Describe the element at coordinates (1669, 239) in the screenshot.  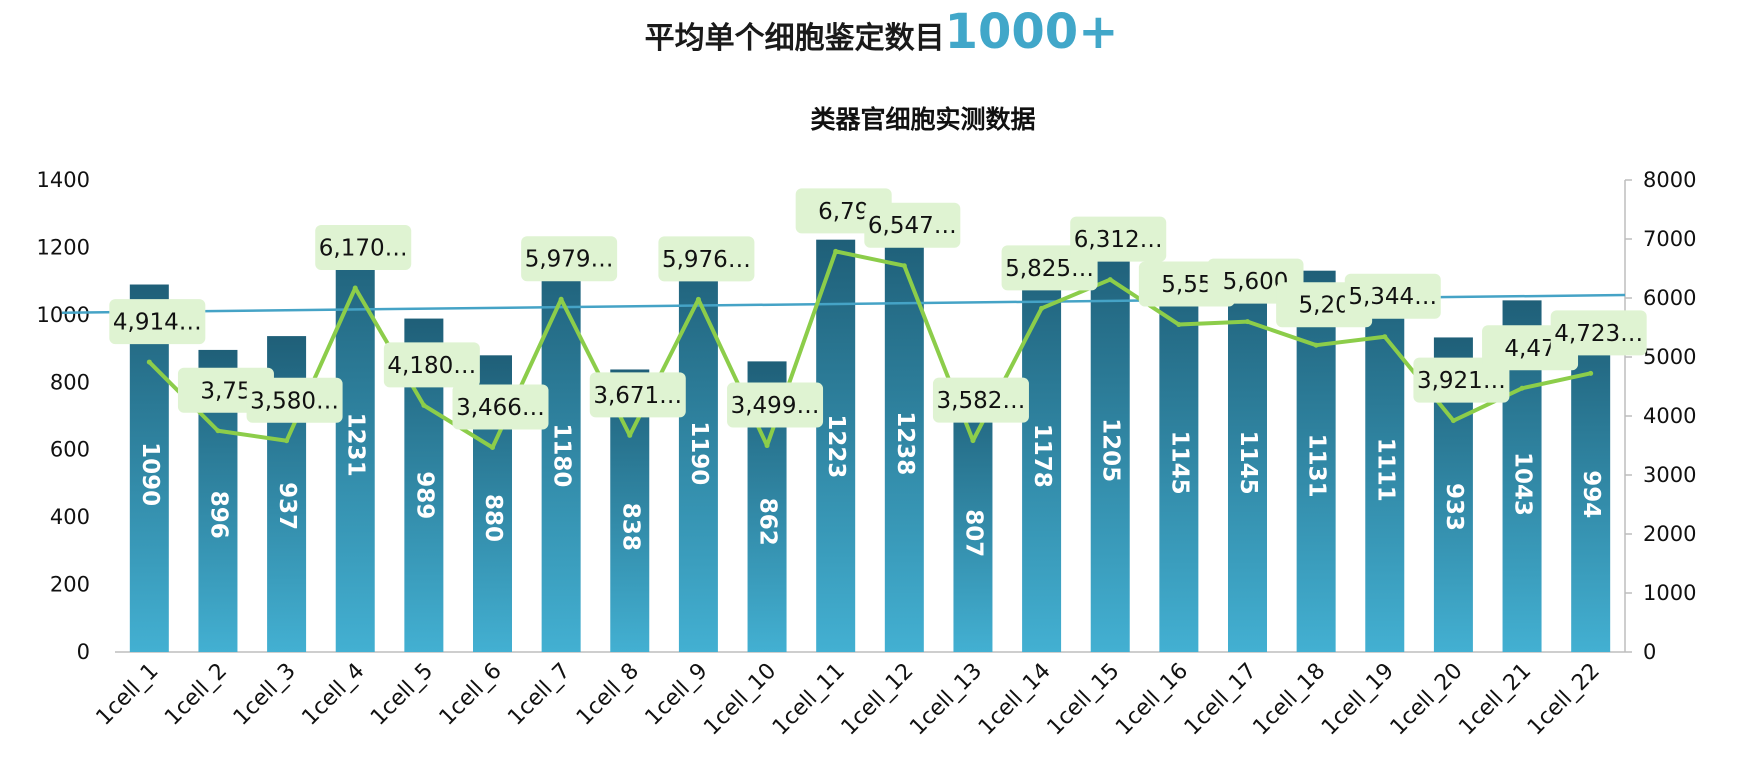
I see `y-right-tick-label: 7000` at that location.